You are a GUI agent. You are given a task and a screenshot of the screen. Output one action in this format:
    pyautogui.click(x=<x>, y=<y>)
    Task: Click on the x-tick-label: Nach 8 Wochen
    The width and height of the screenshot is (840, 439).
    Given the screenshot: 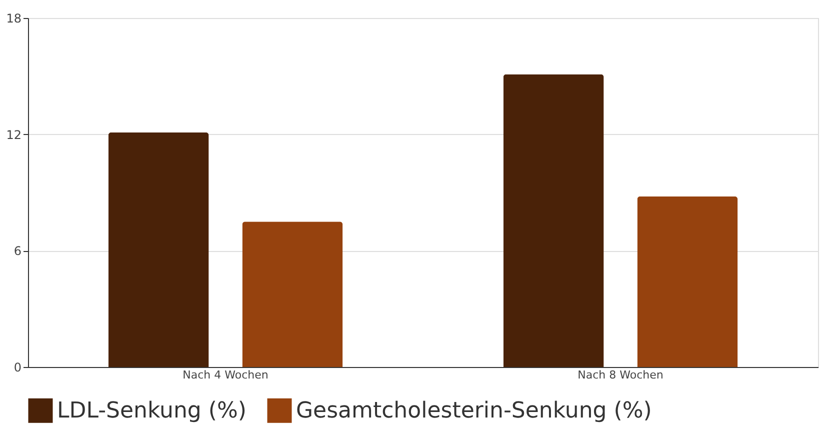 What is the action you would take?
    pyautogui.click(x=621, y=375)
    